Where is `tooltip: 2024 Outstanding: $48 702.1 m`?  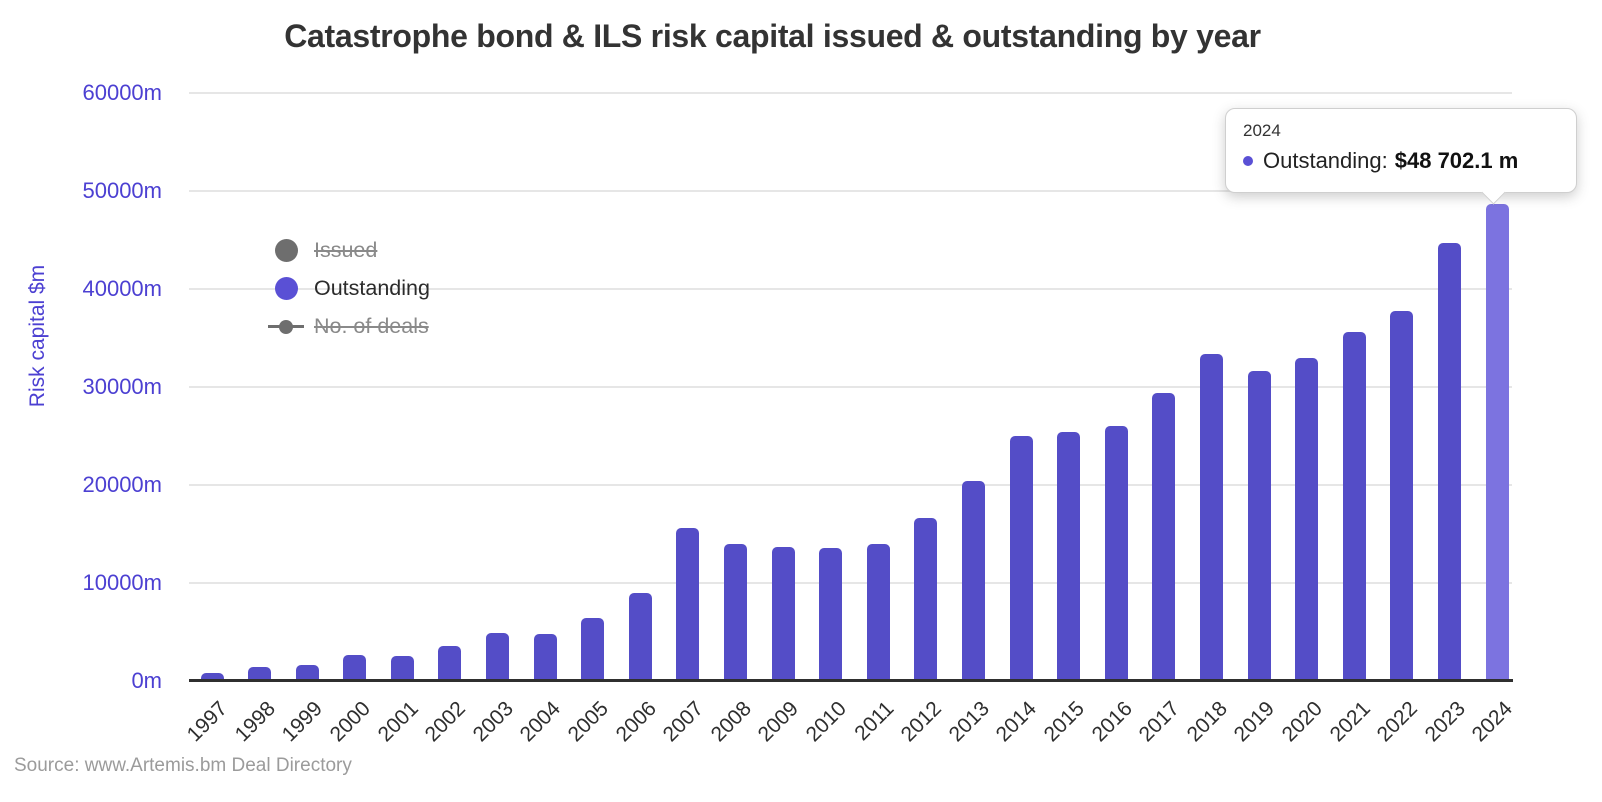
tooltip: 2024 Outstanding: $48 702.1 m is located at coordinates (1401, 156).